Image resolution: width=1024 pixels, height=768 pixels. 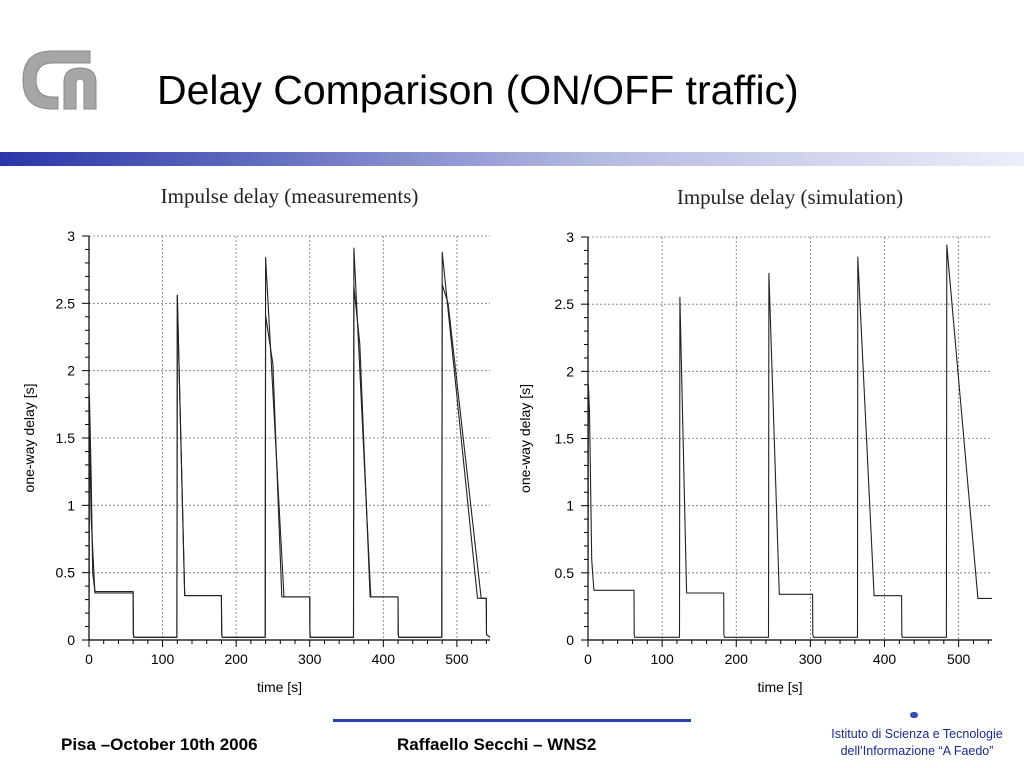 What do you see at coordinates (512, 159) in the screenshot?
I see `title-underline-bar` at bounding box center [512, 159].